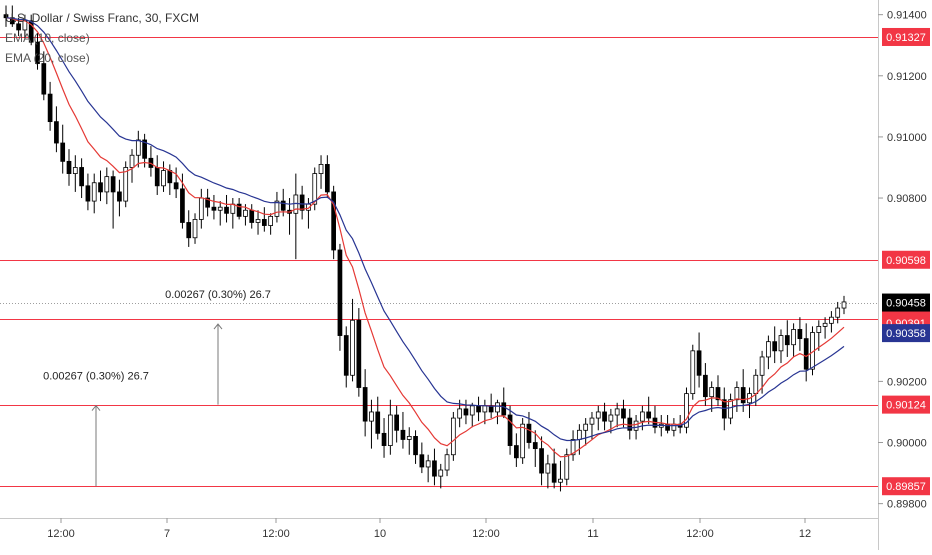 The width and height of the screenshot is (932, 555). Describe the element at coordinates (47, 58) in the screenshot. I see `indicator-ema-20: EMA (20, close)` at that location.